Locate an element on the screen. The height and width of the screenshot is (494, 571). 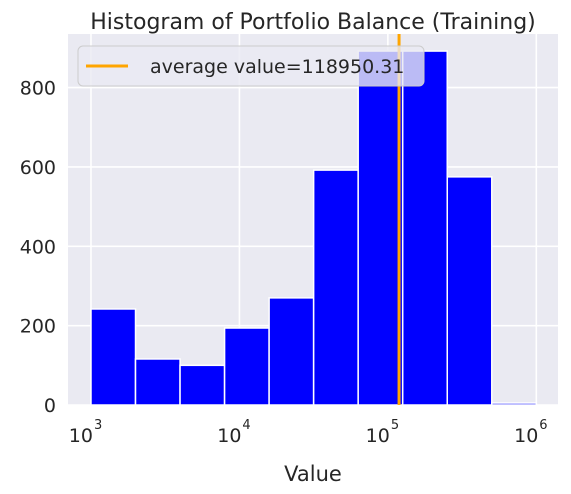
x-tick-label: 10 6 is located at coordinates (530, 432).